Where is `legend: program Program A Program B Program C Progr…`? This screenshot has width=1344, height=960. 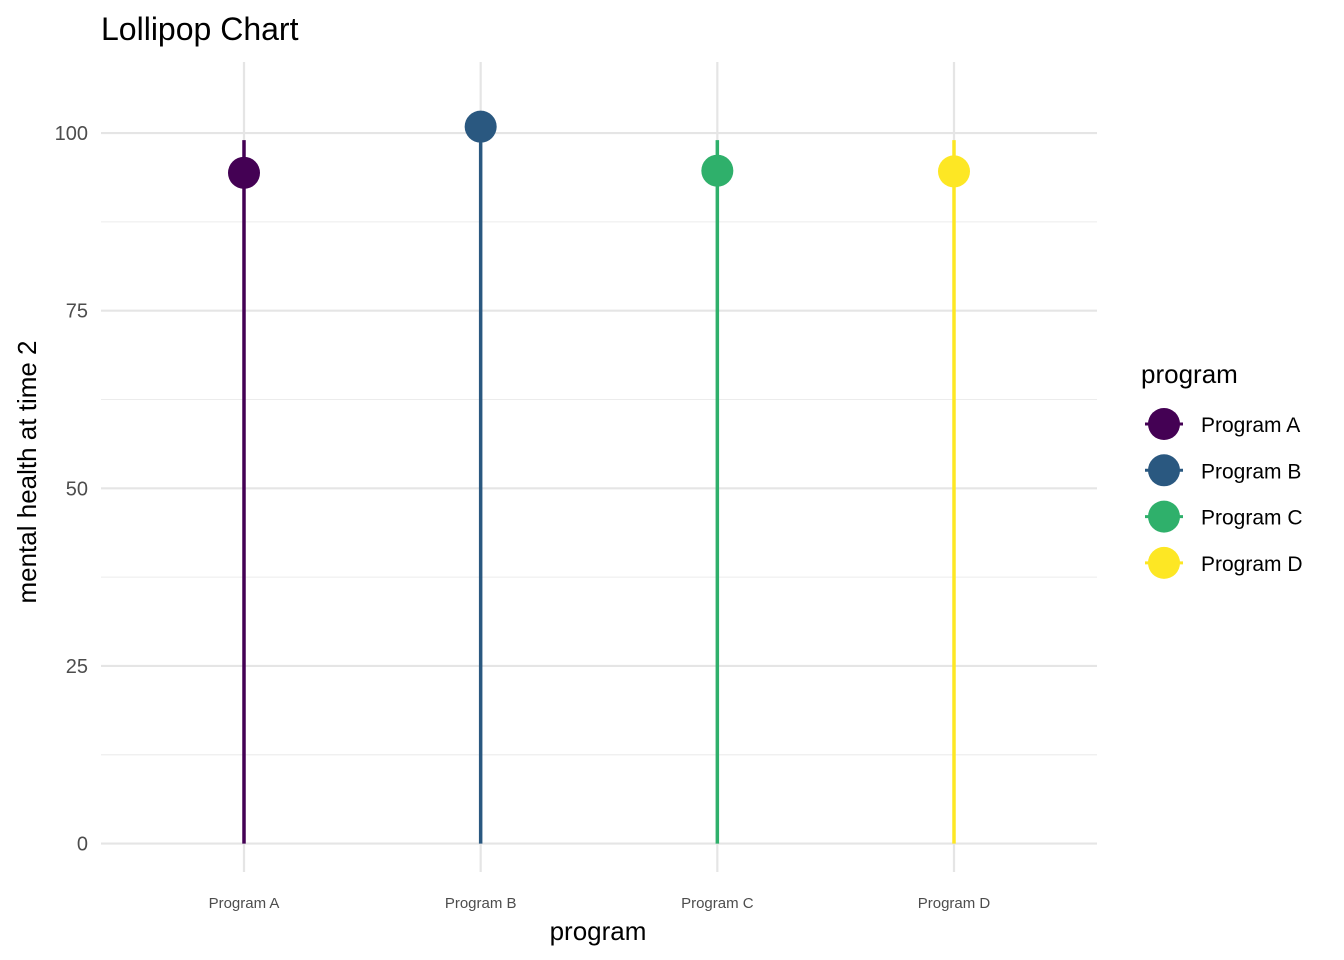
legend: program Program A Program B Program C Progr… is located at coordinates (1222, 469).